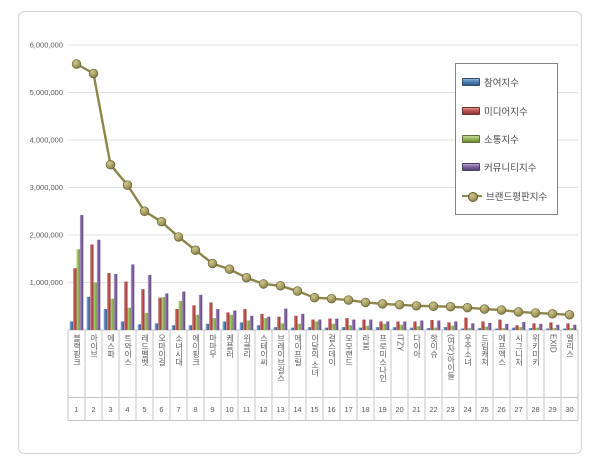  I want to click on rank-label: 17, so click(348, 409).